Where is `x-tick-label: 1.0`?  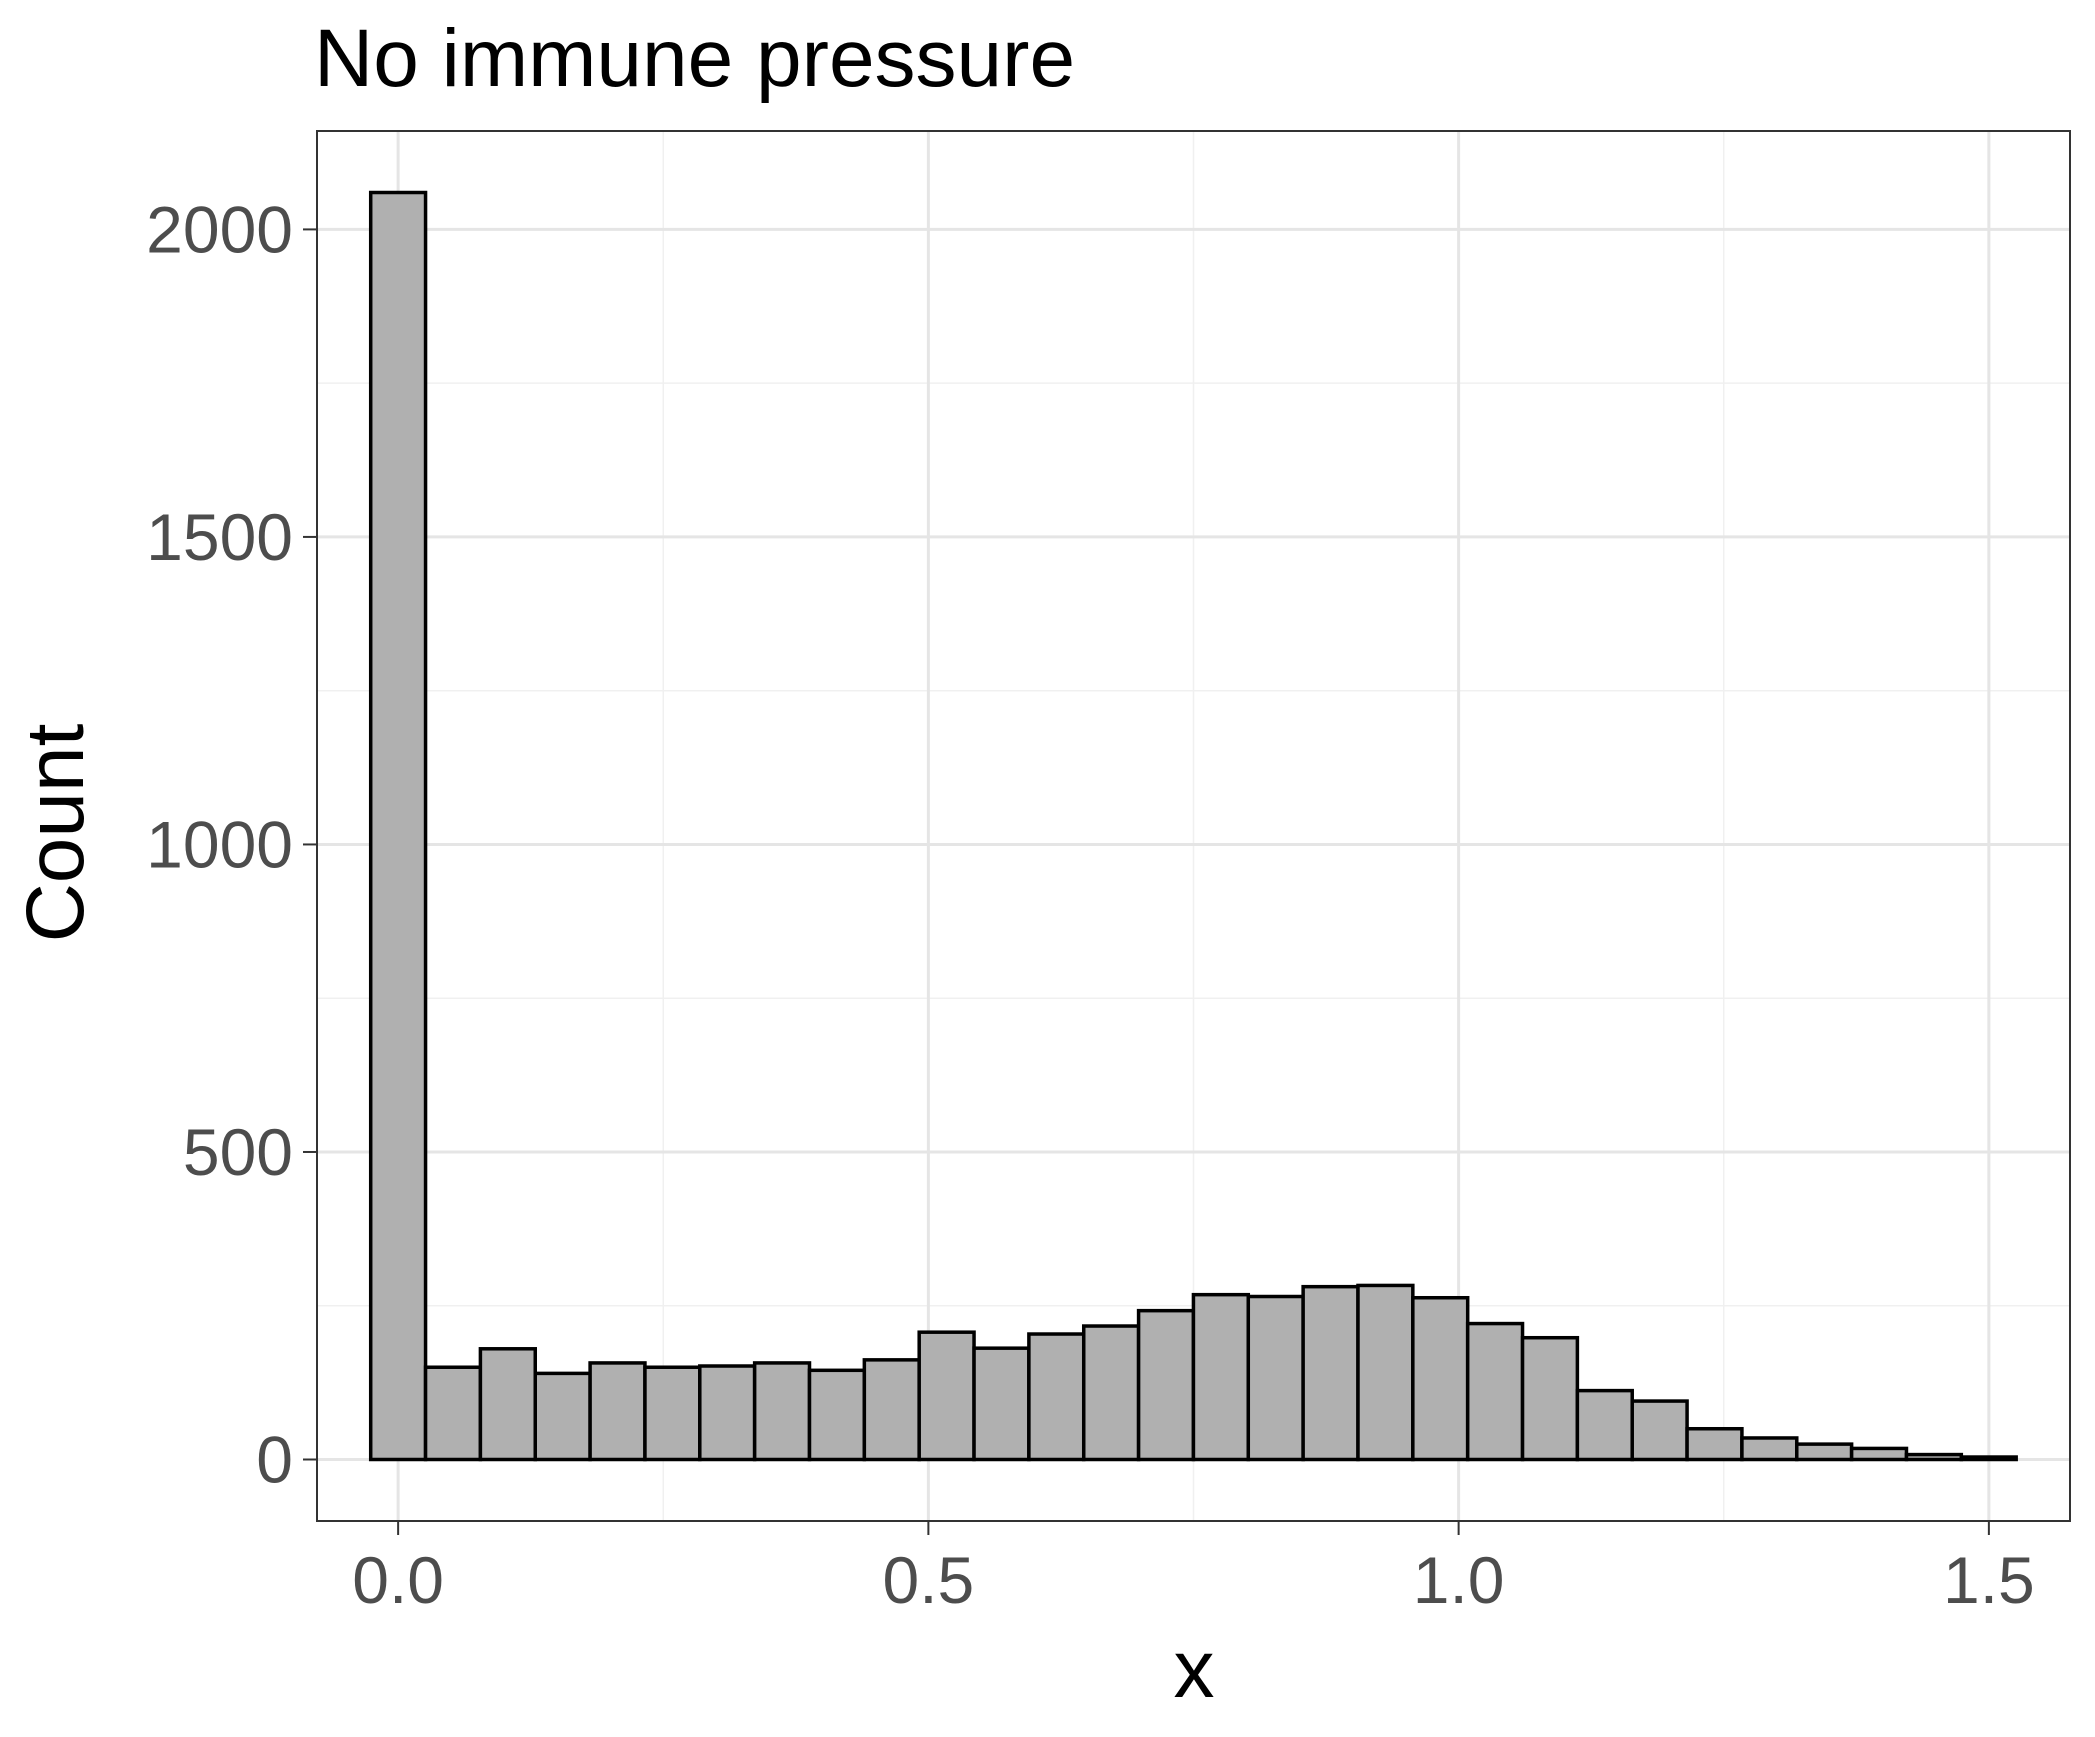 x-tick-label: 1.0 is located at coordinates (1459, 1580).